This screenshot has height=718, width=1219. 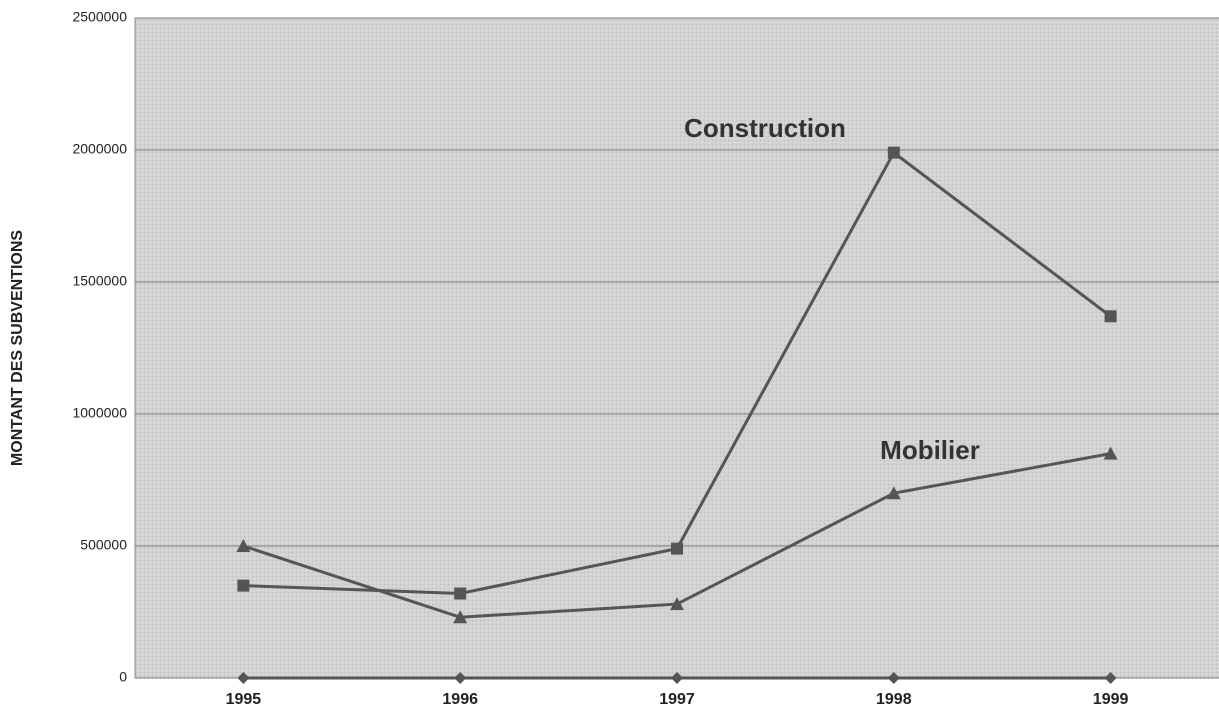 I want to click on y-tick-label: 0, so click(x=123, y=677).